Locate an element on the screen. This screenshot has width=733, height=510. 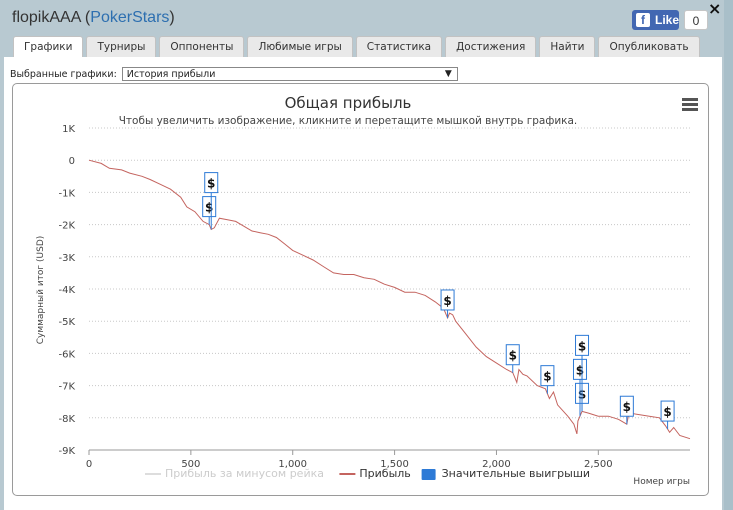
player-name: flopikAAA is located at coordinates (46, 17).